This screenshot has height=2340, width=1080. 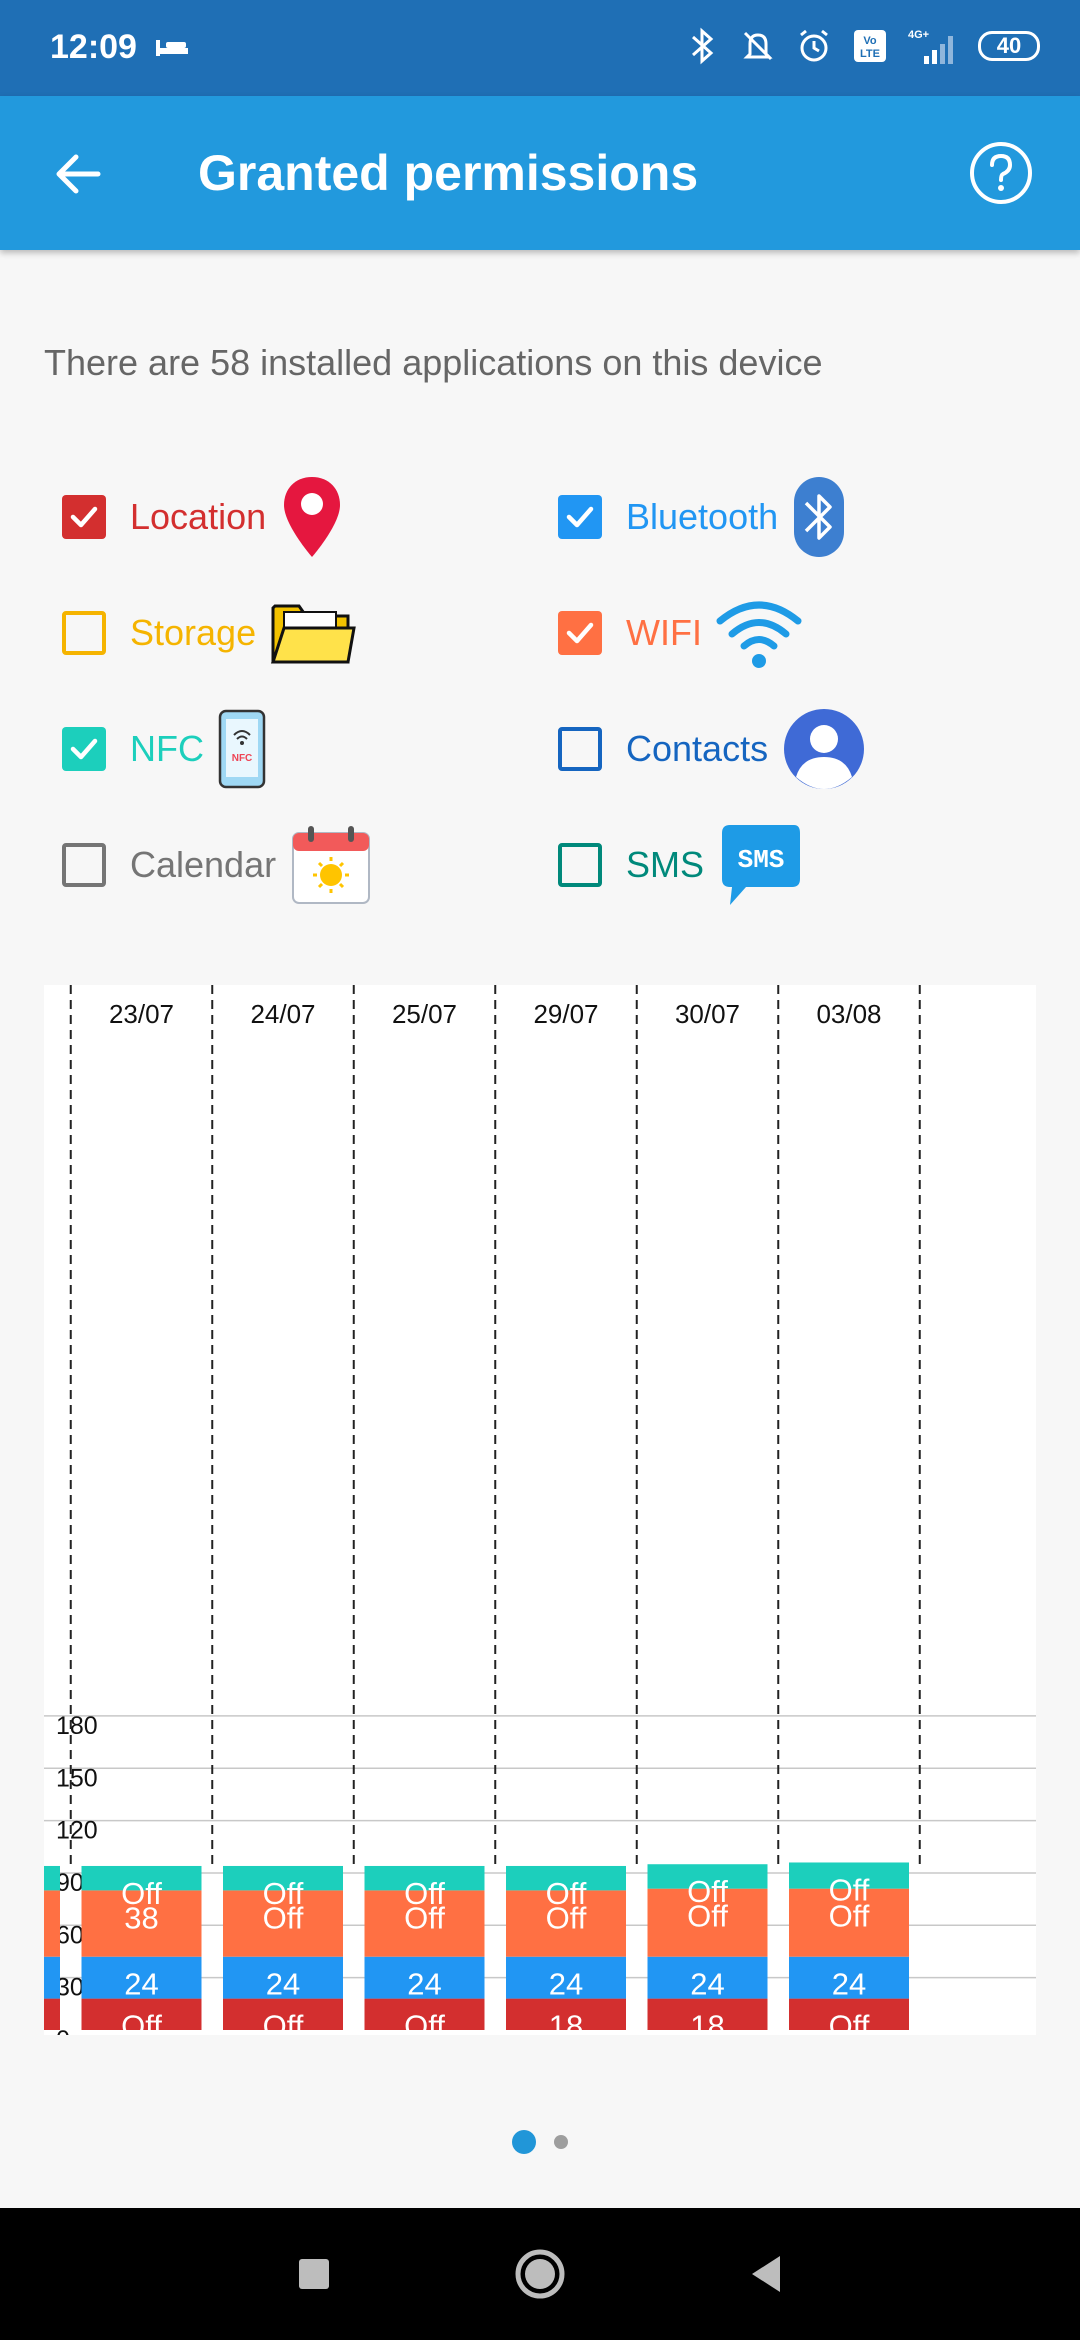 What do you see at coordinates (565, 1014) in the screenshot?
I see `x-tick-label: 29/07` at bounding box center [565, 1014].